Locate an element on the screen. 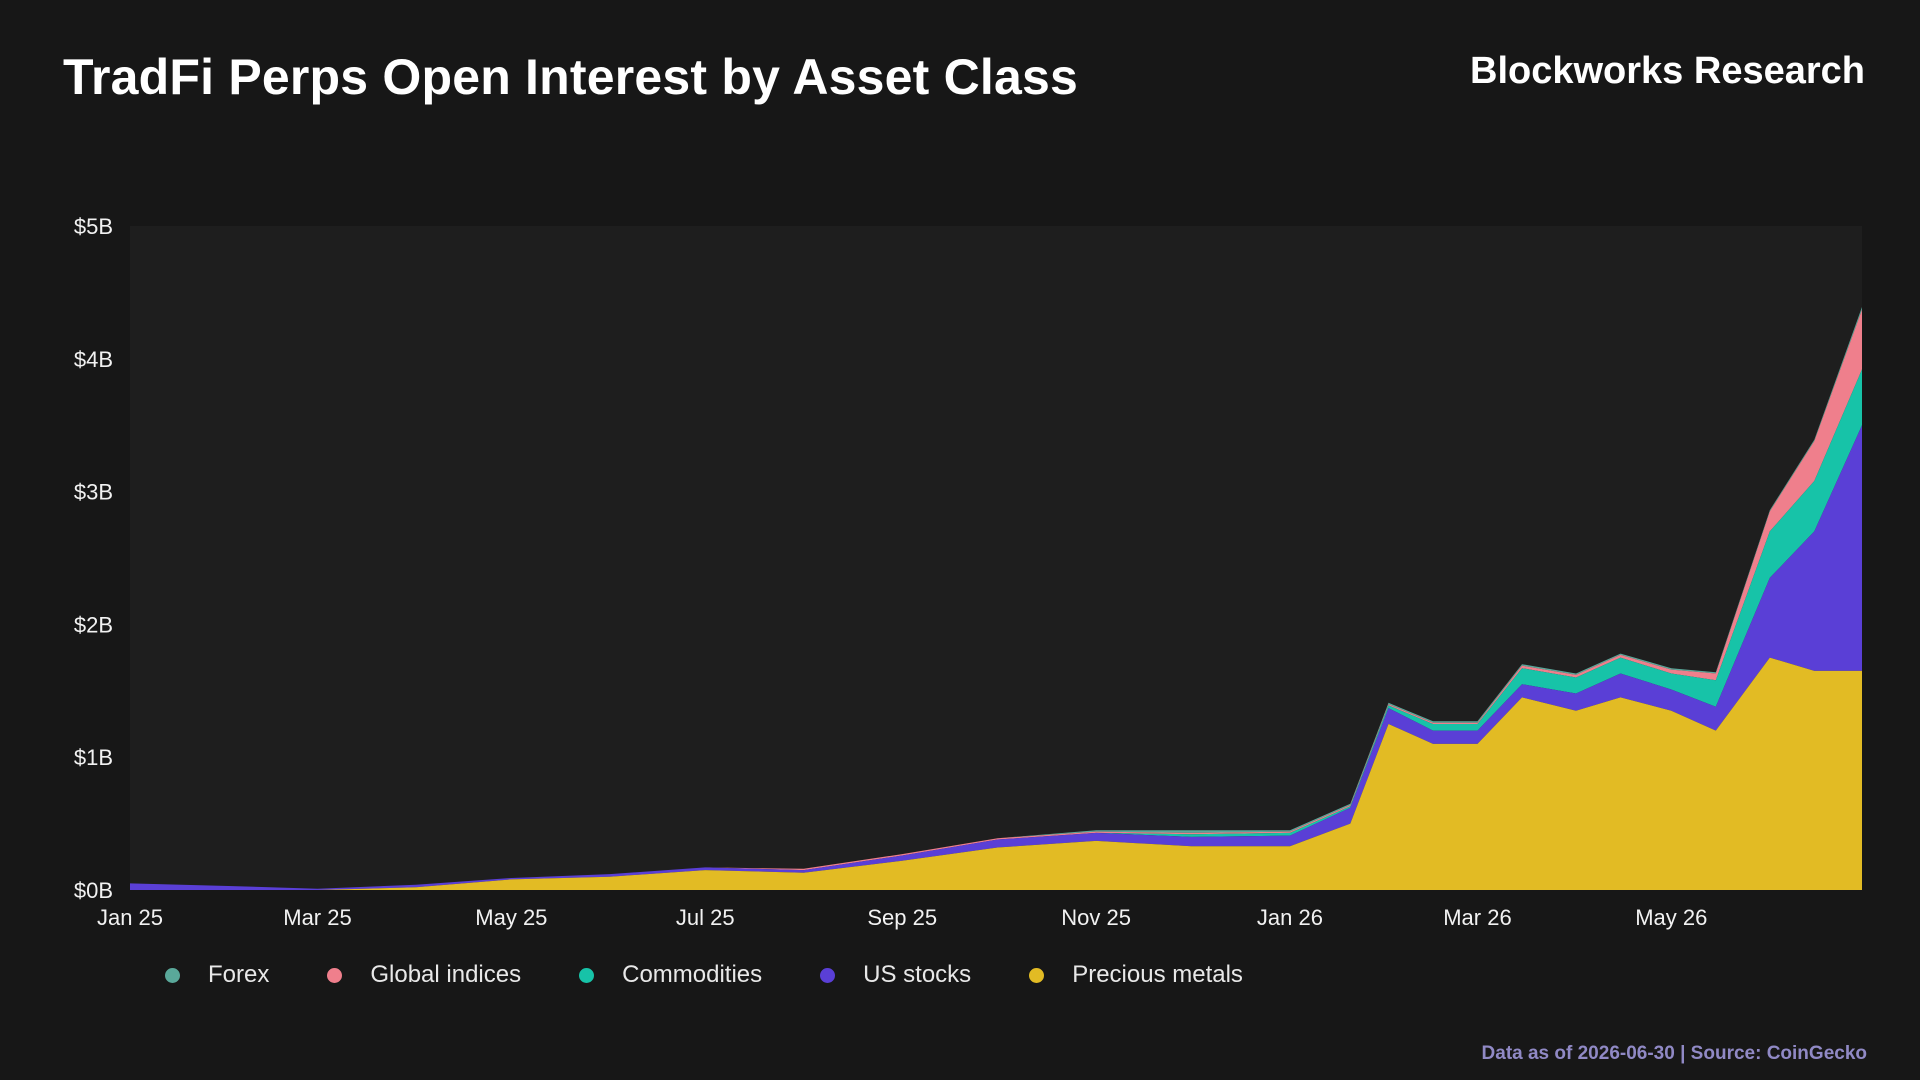  x-tick-label: Mar 25 is located at coordinates (317, 917).